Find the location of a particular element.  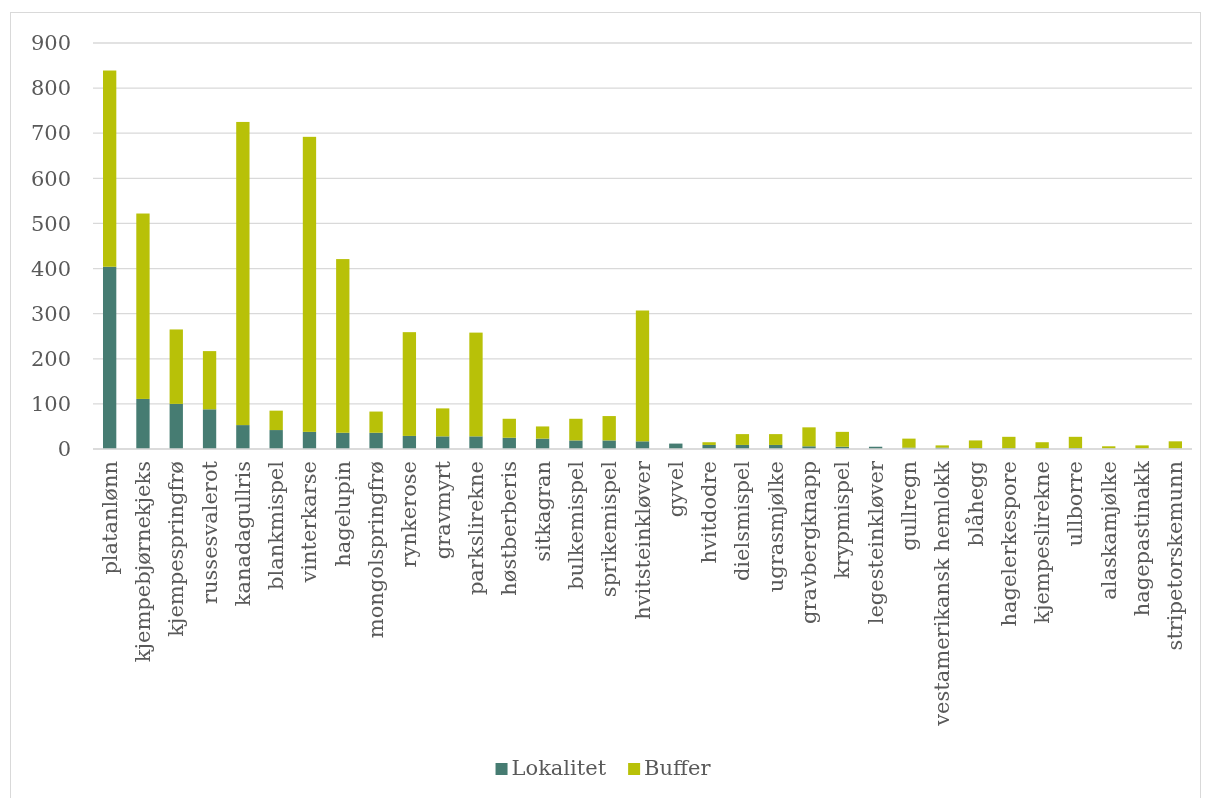

x-tick-label: krypmispel is located at coordinates (842, 520).